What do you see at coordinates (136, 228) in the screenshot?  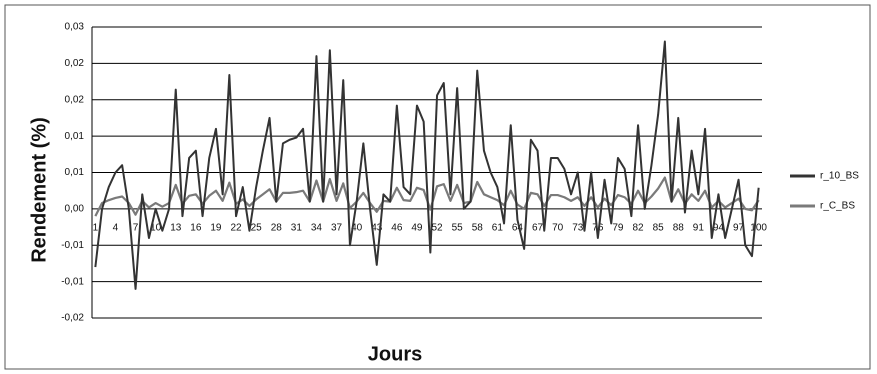 I see `x-tick-label: 7` at bounding box center [136, 228].